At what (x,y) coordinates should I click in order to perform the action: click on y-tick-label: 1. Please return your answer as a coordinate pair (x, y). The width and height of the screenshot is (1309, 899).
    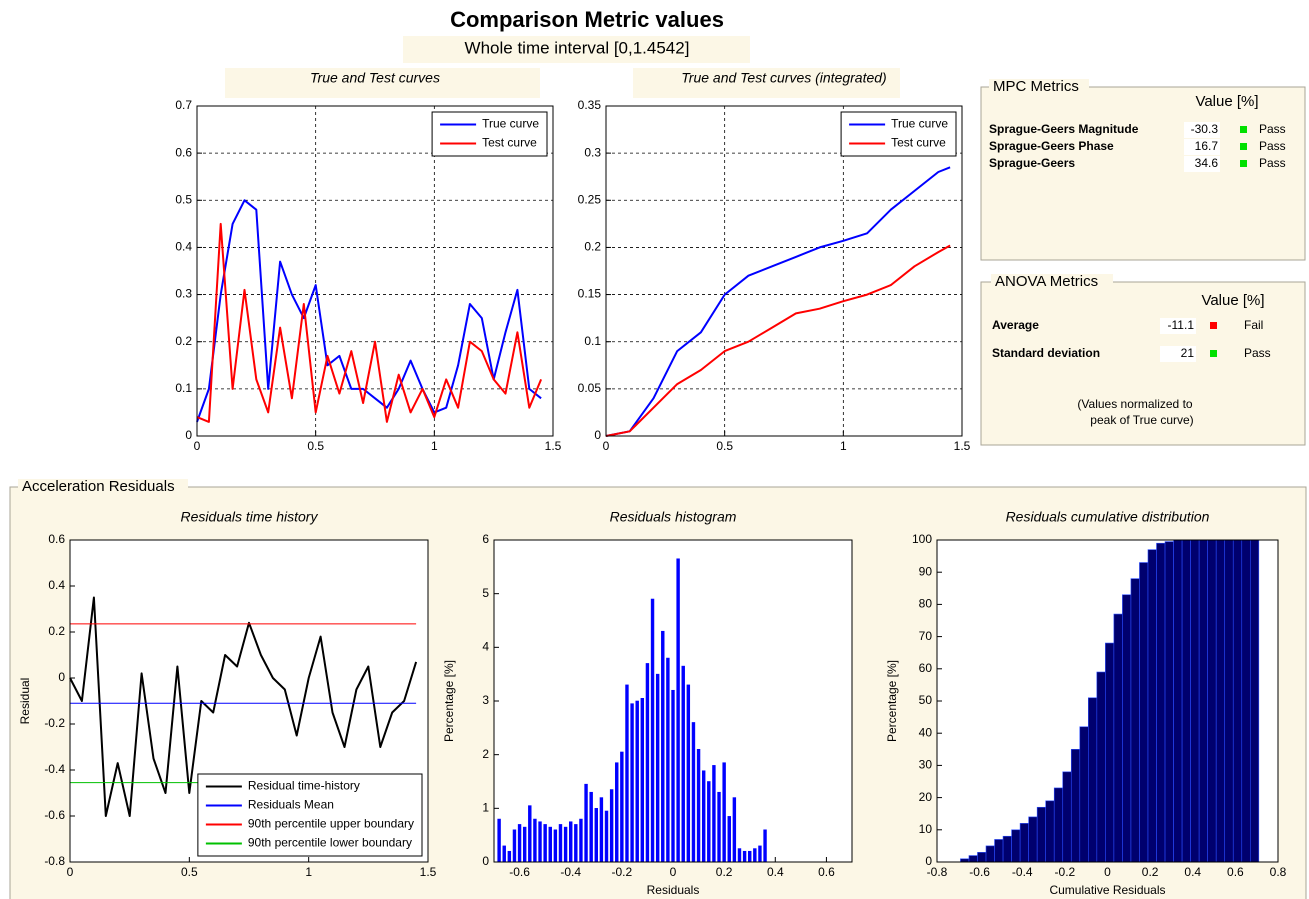
    Looking at the image, I should click on (485, 808).